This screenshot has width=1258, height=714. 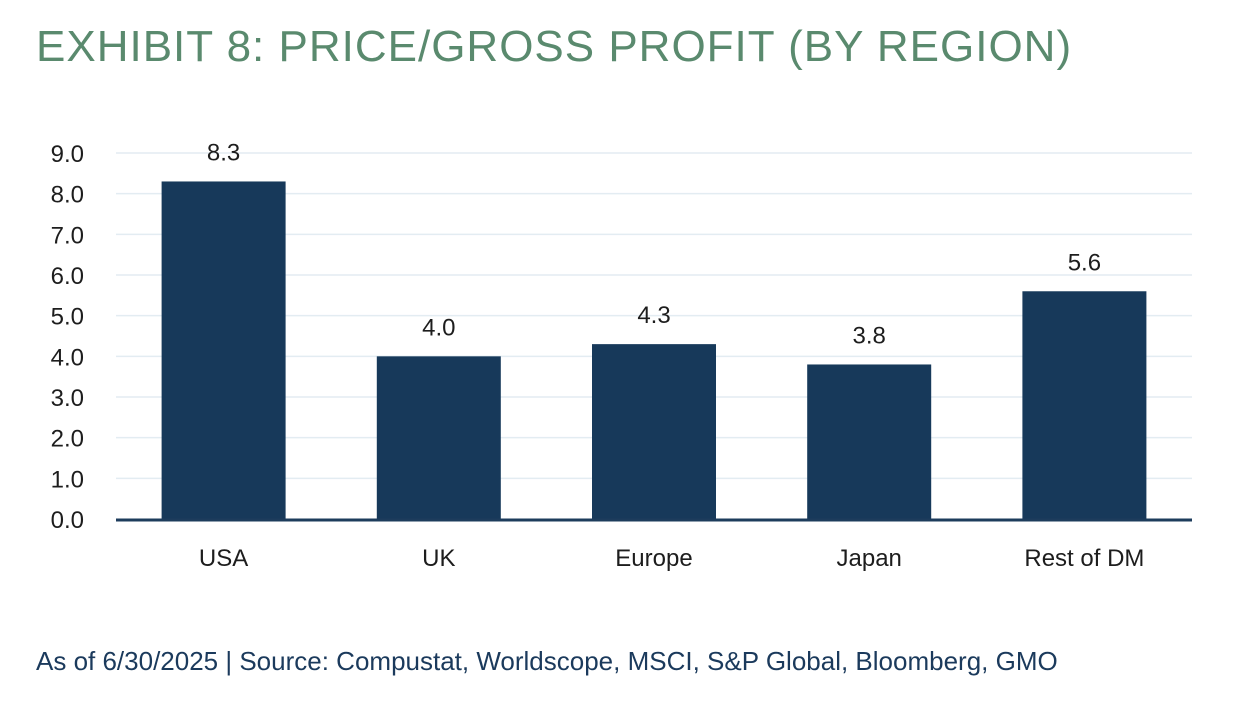 What do you see at coordinates (67, 357) in the screenshot?
I see `y-tick-label: 4.0` at bounding box center [67, 357].